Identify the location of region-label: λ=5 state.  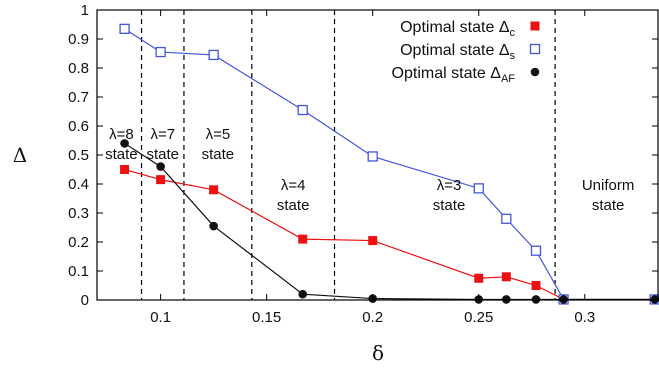
(218, 144).